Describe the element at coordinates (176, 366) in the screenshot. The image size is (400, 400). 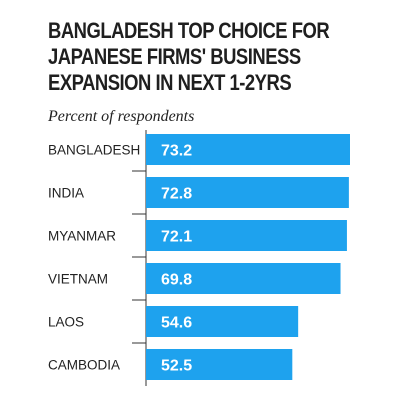
I see `value-label: 52.5` at that location.